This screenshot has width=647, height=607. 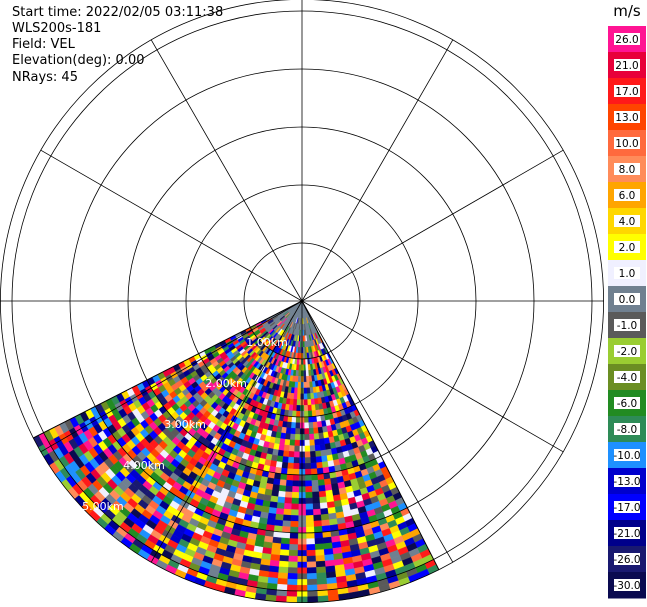 What do you see at coordinates (118, 12) in the screenshot?
I see `start-time: Start time: 2022/02/05 03:11:38` at bounding box center [118, 12].